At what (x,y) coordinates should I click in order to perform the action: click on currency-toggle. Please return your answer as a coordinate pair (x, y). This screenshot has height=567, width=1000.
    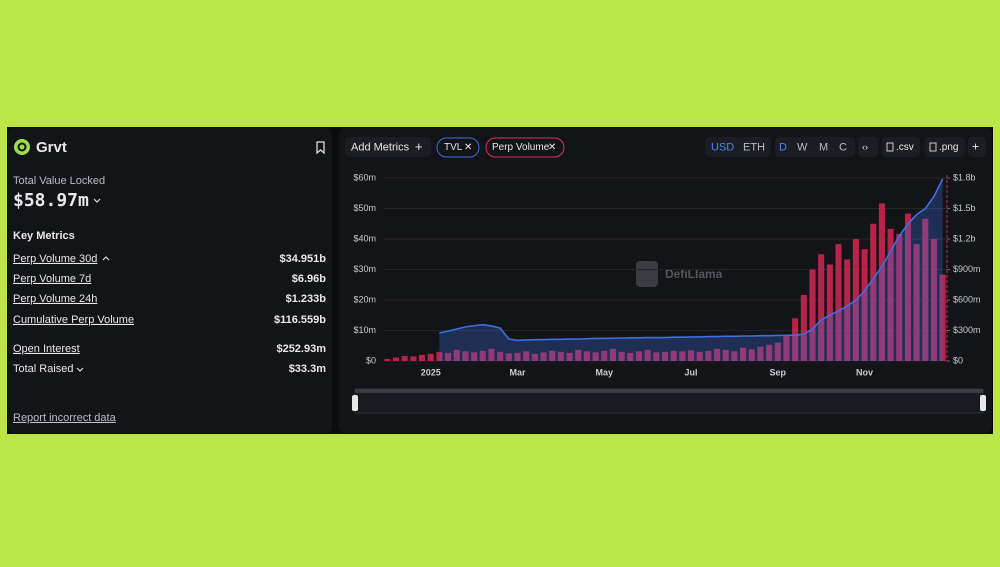
    Looking at the image, I should click on (738, 147).